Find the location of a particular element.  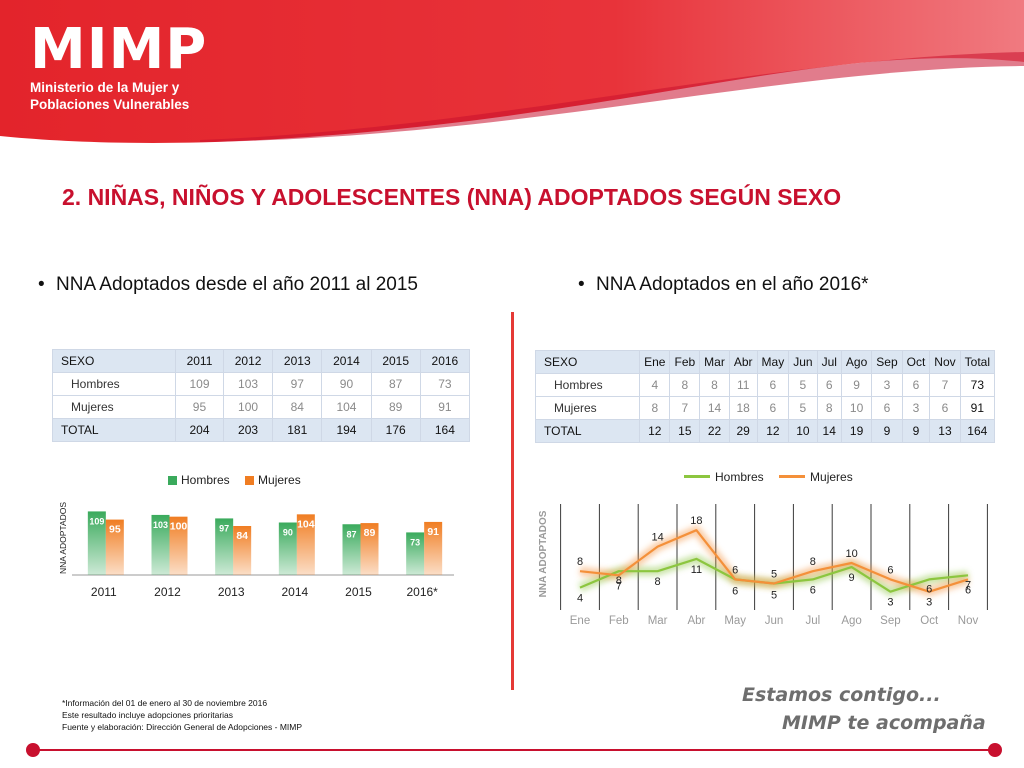

table-row-label: Mujeres is located at coordinates (114, 407).